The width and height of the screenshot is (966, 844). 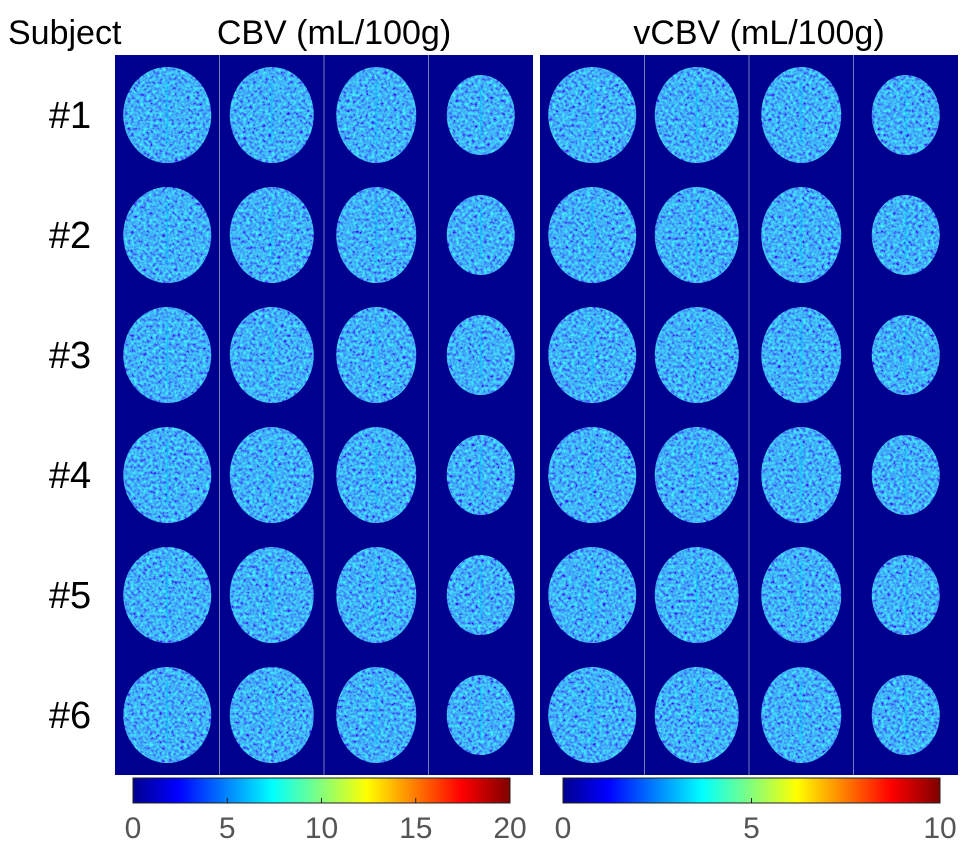 What do you see at coordinates (70, 716) in the screenshot?
I see `row-label: #6` at bounding box center [70, 716].